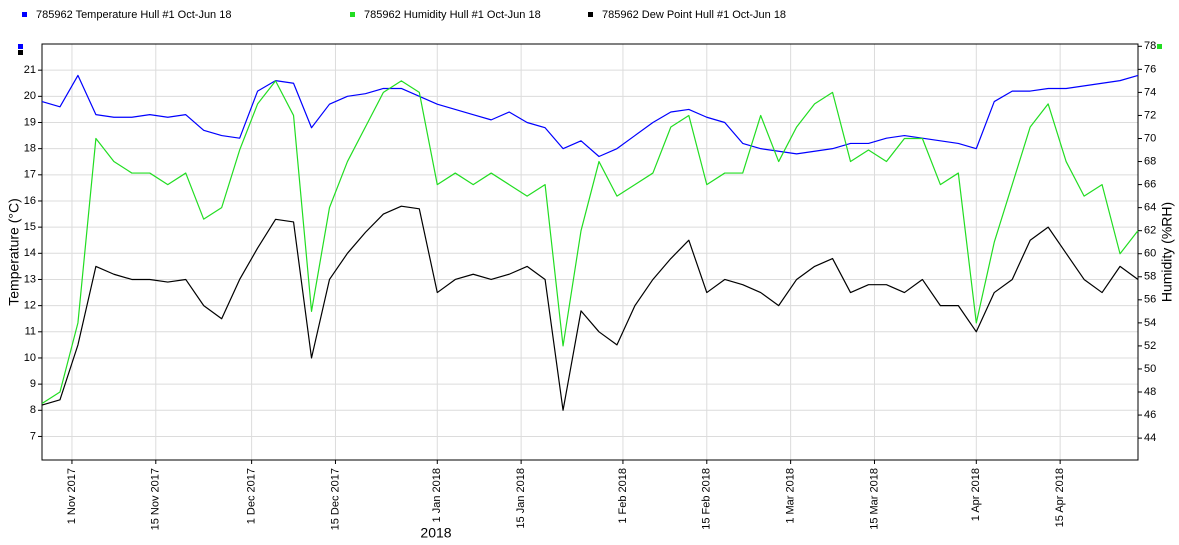 The image size is (1179, 545). I want to click on y-tick-label: 16, so click(30, 201).